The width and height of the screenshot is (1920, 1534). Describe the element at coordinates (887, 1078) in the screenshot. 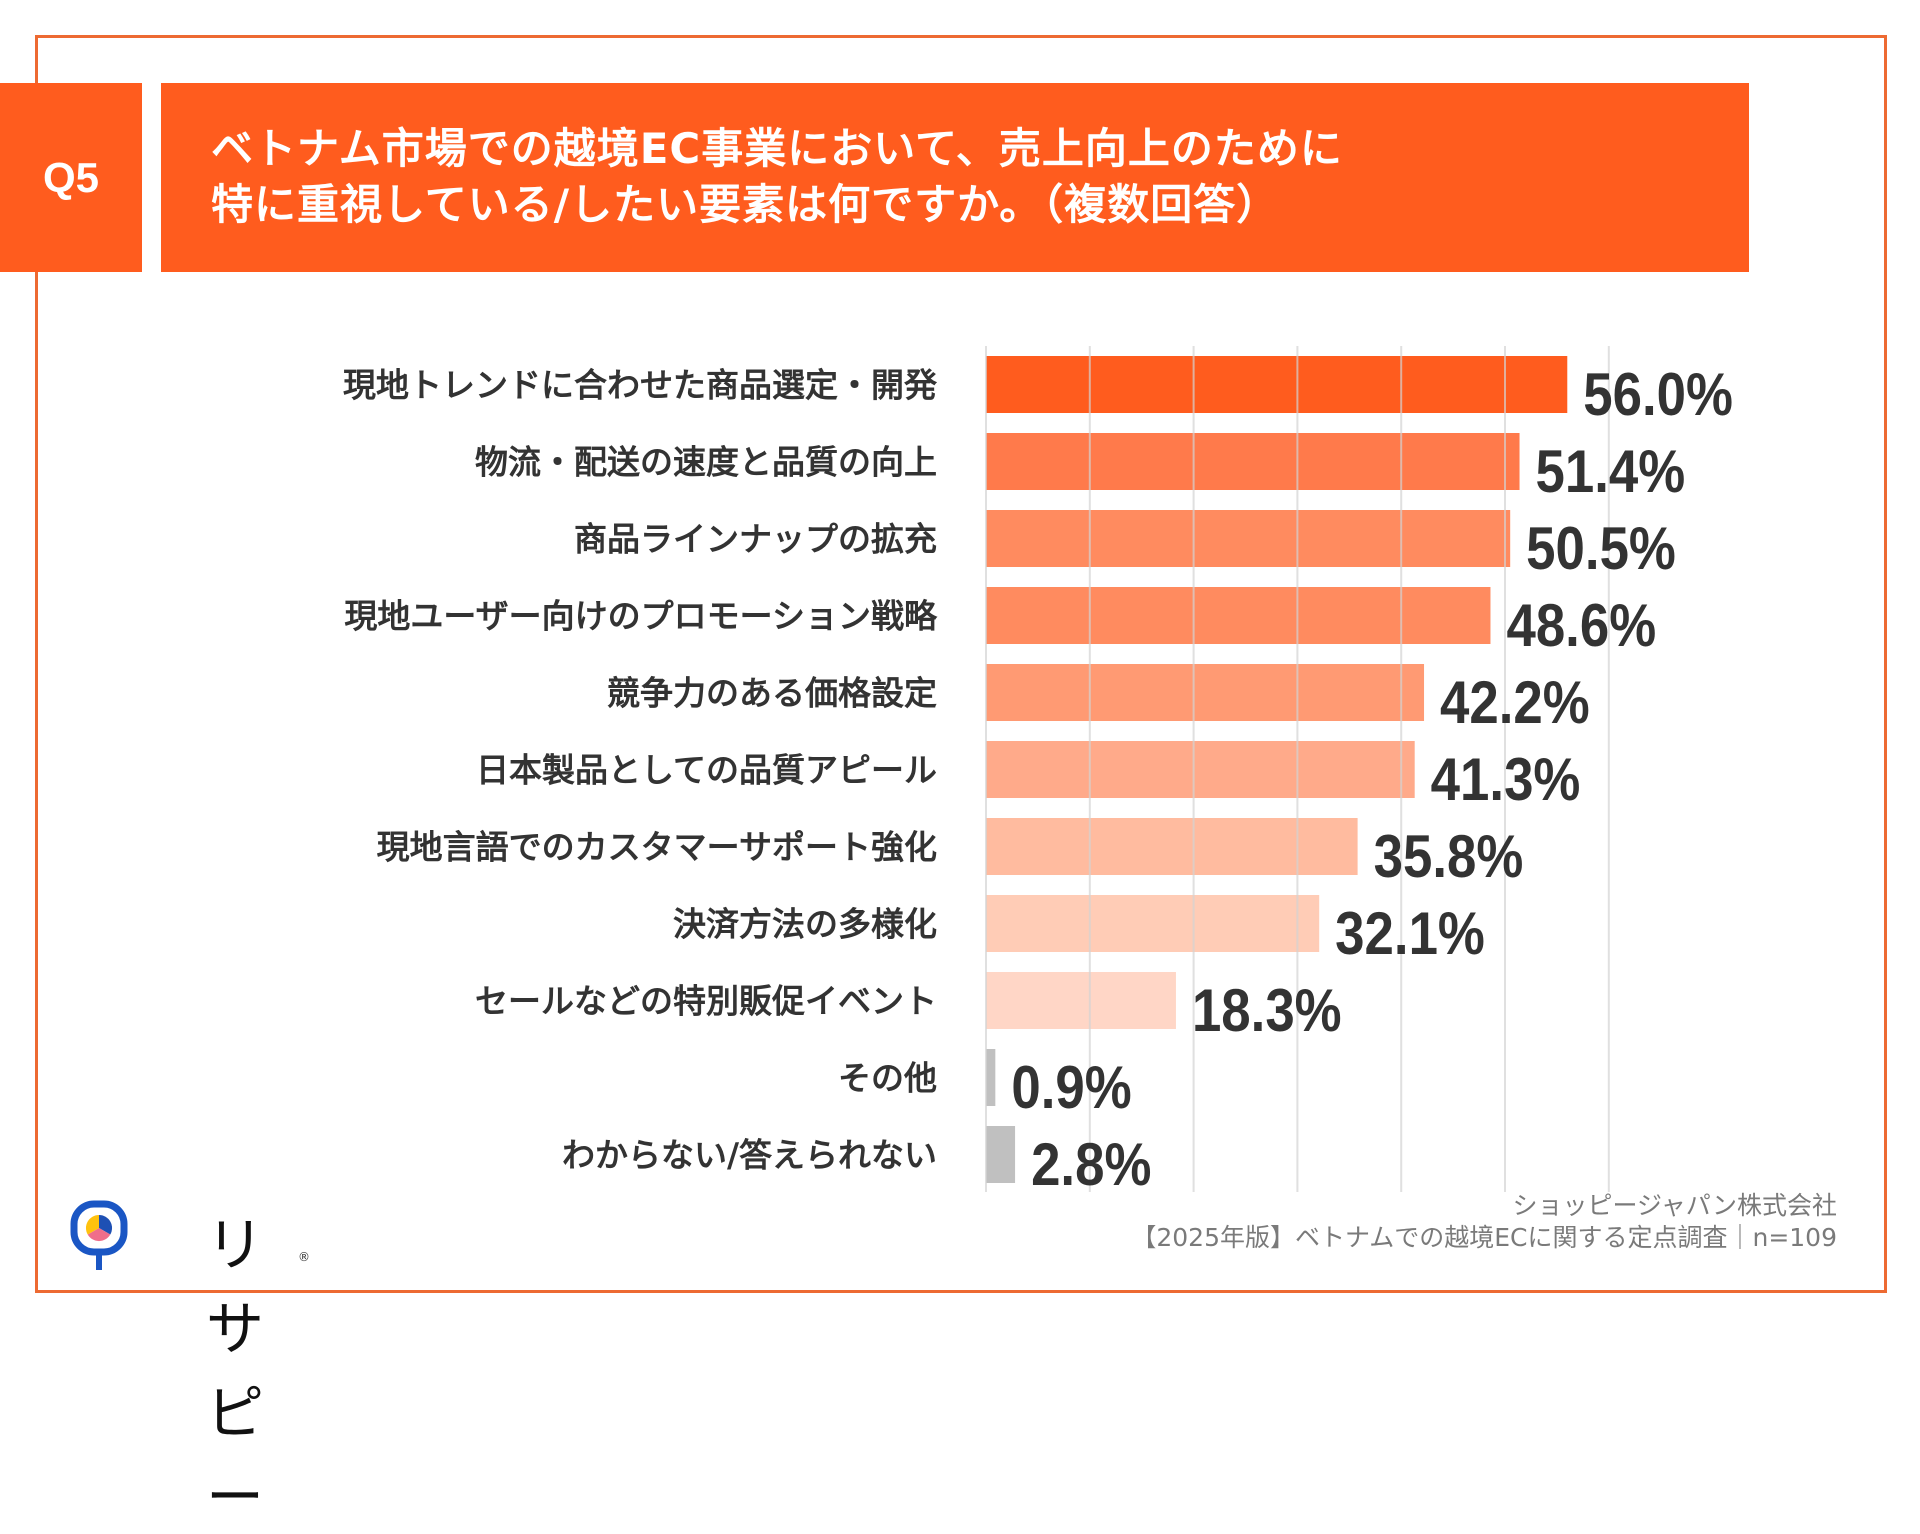

I see `category-label: その他` at that location.